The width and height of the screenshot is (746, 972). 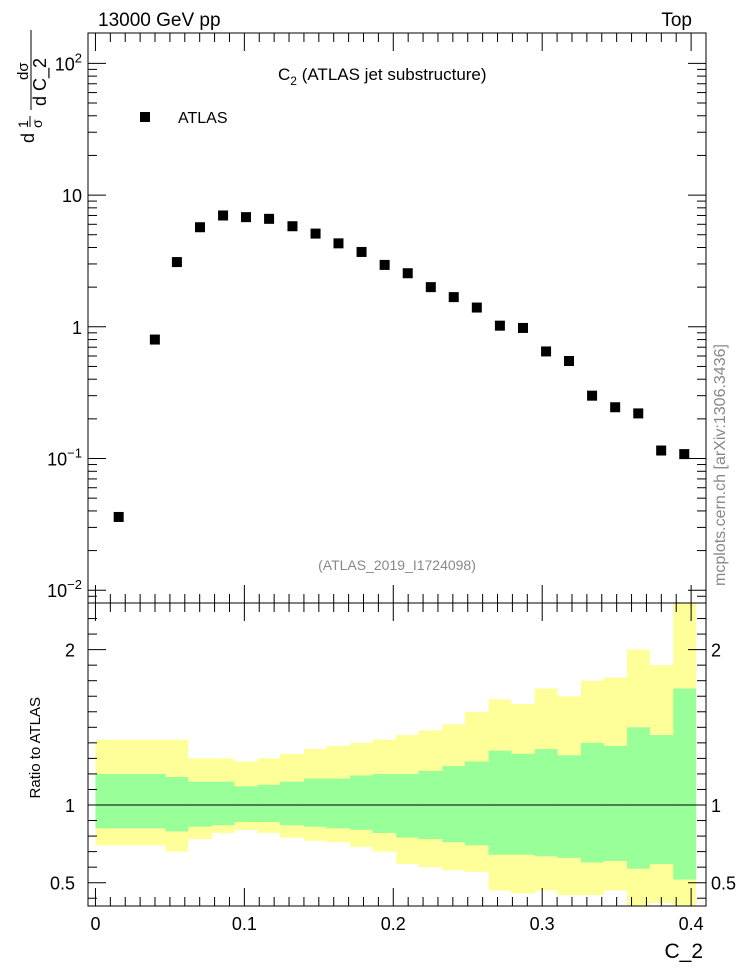 I want to click on ratio-y-axis-label: Ratio to ATLAS, so click(x=35, y=747).